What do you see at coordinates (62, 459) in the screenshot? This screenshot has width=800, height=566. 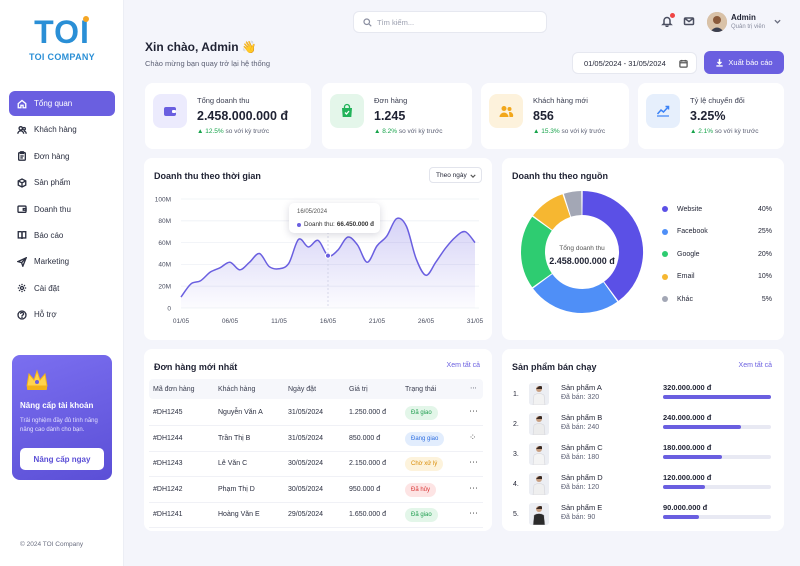 I see `upgrade-button: Nâng cấp ngay` at bounding box center [62, 459].